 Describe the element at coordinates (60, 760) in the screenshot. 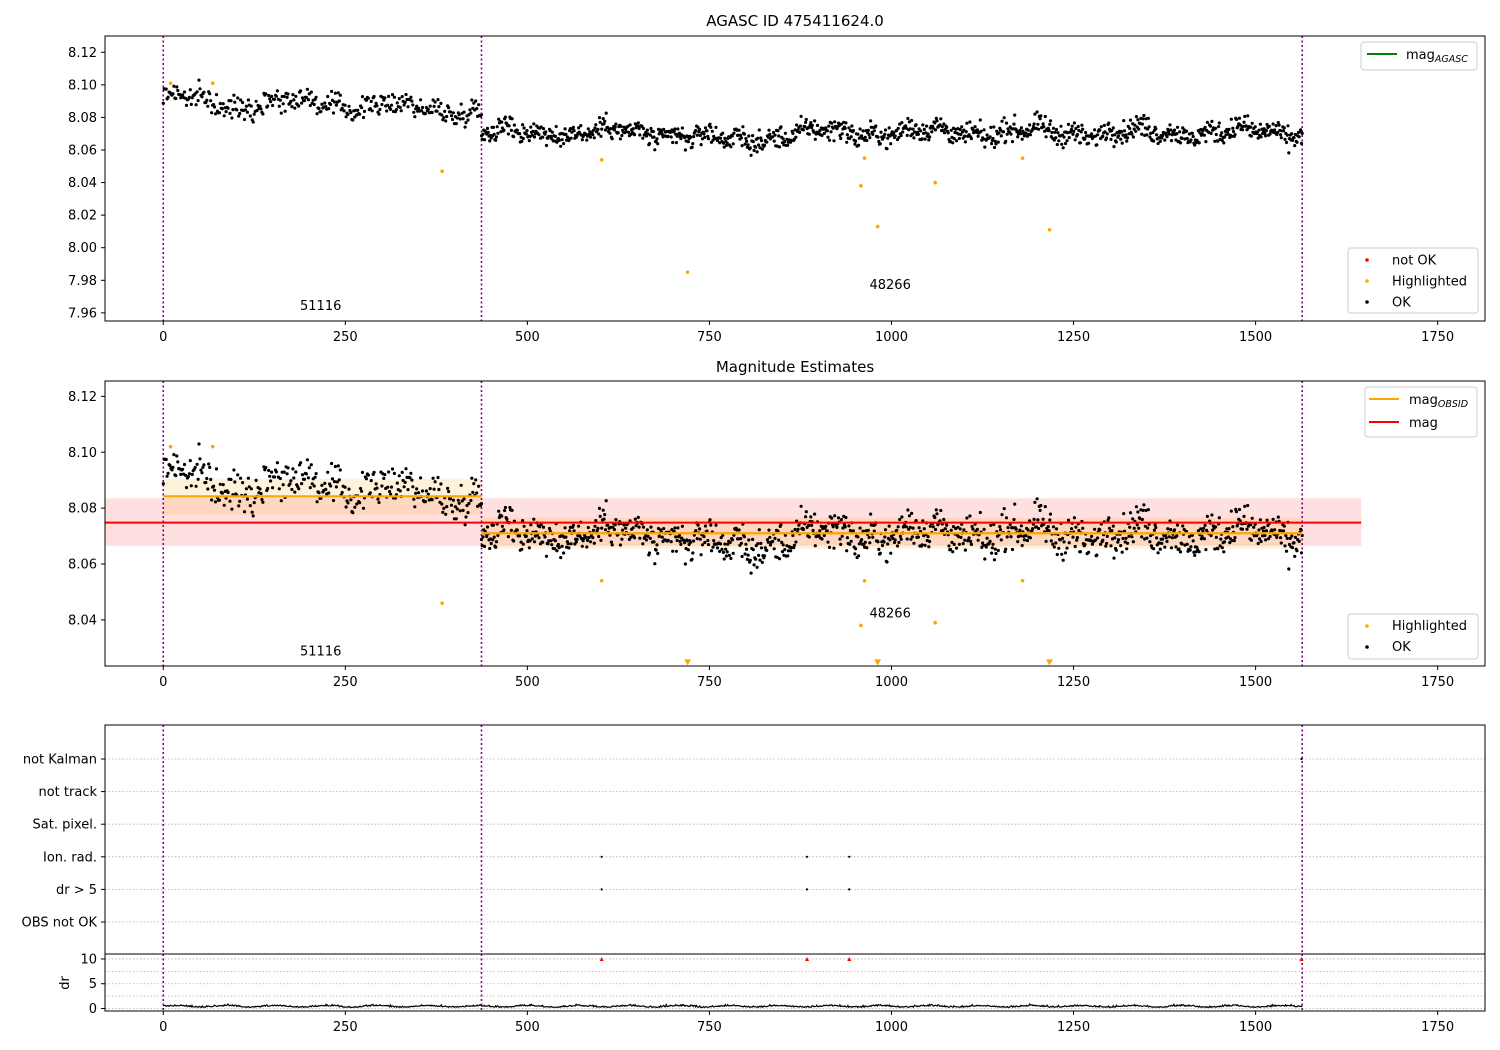

I see `flag-category-label: not Kalman` at that location.